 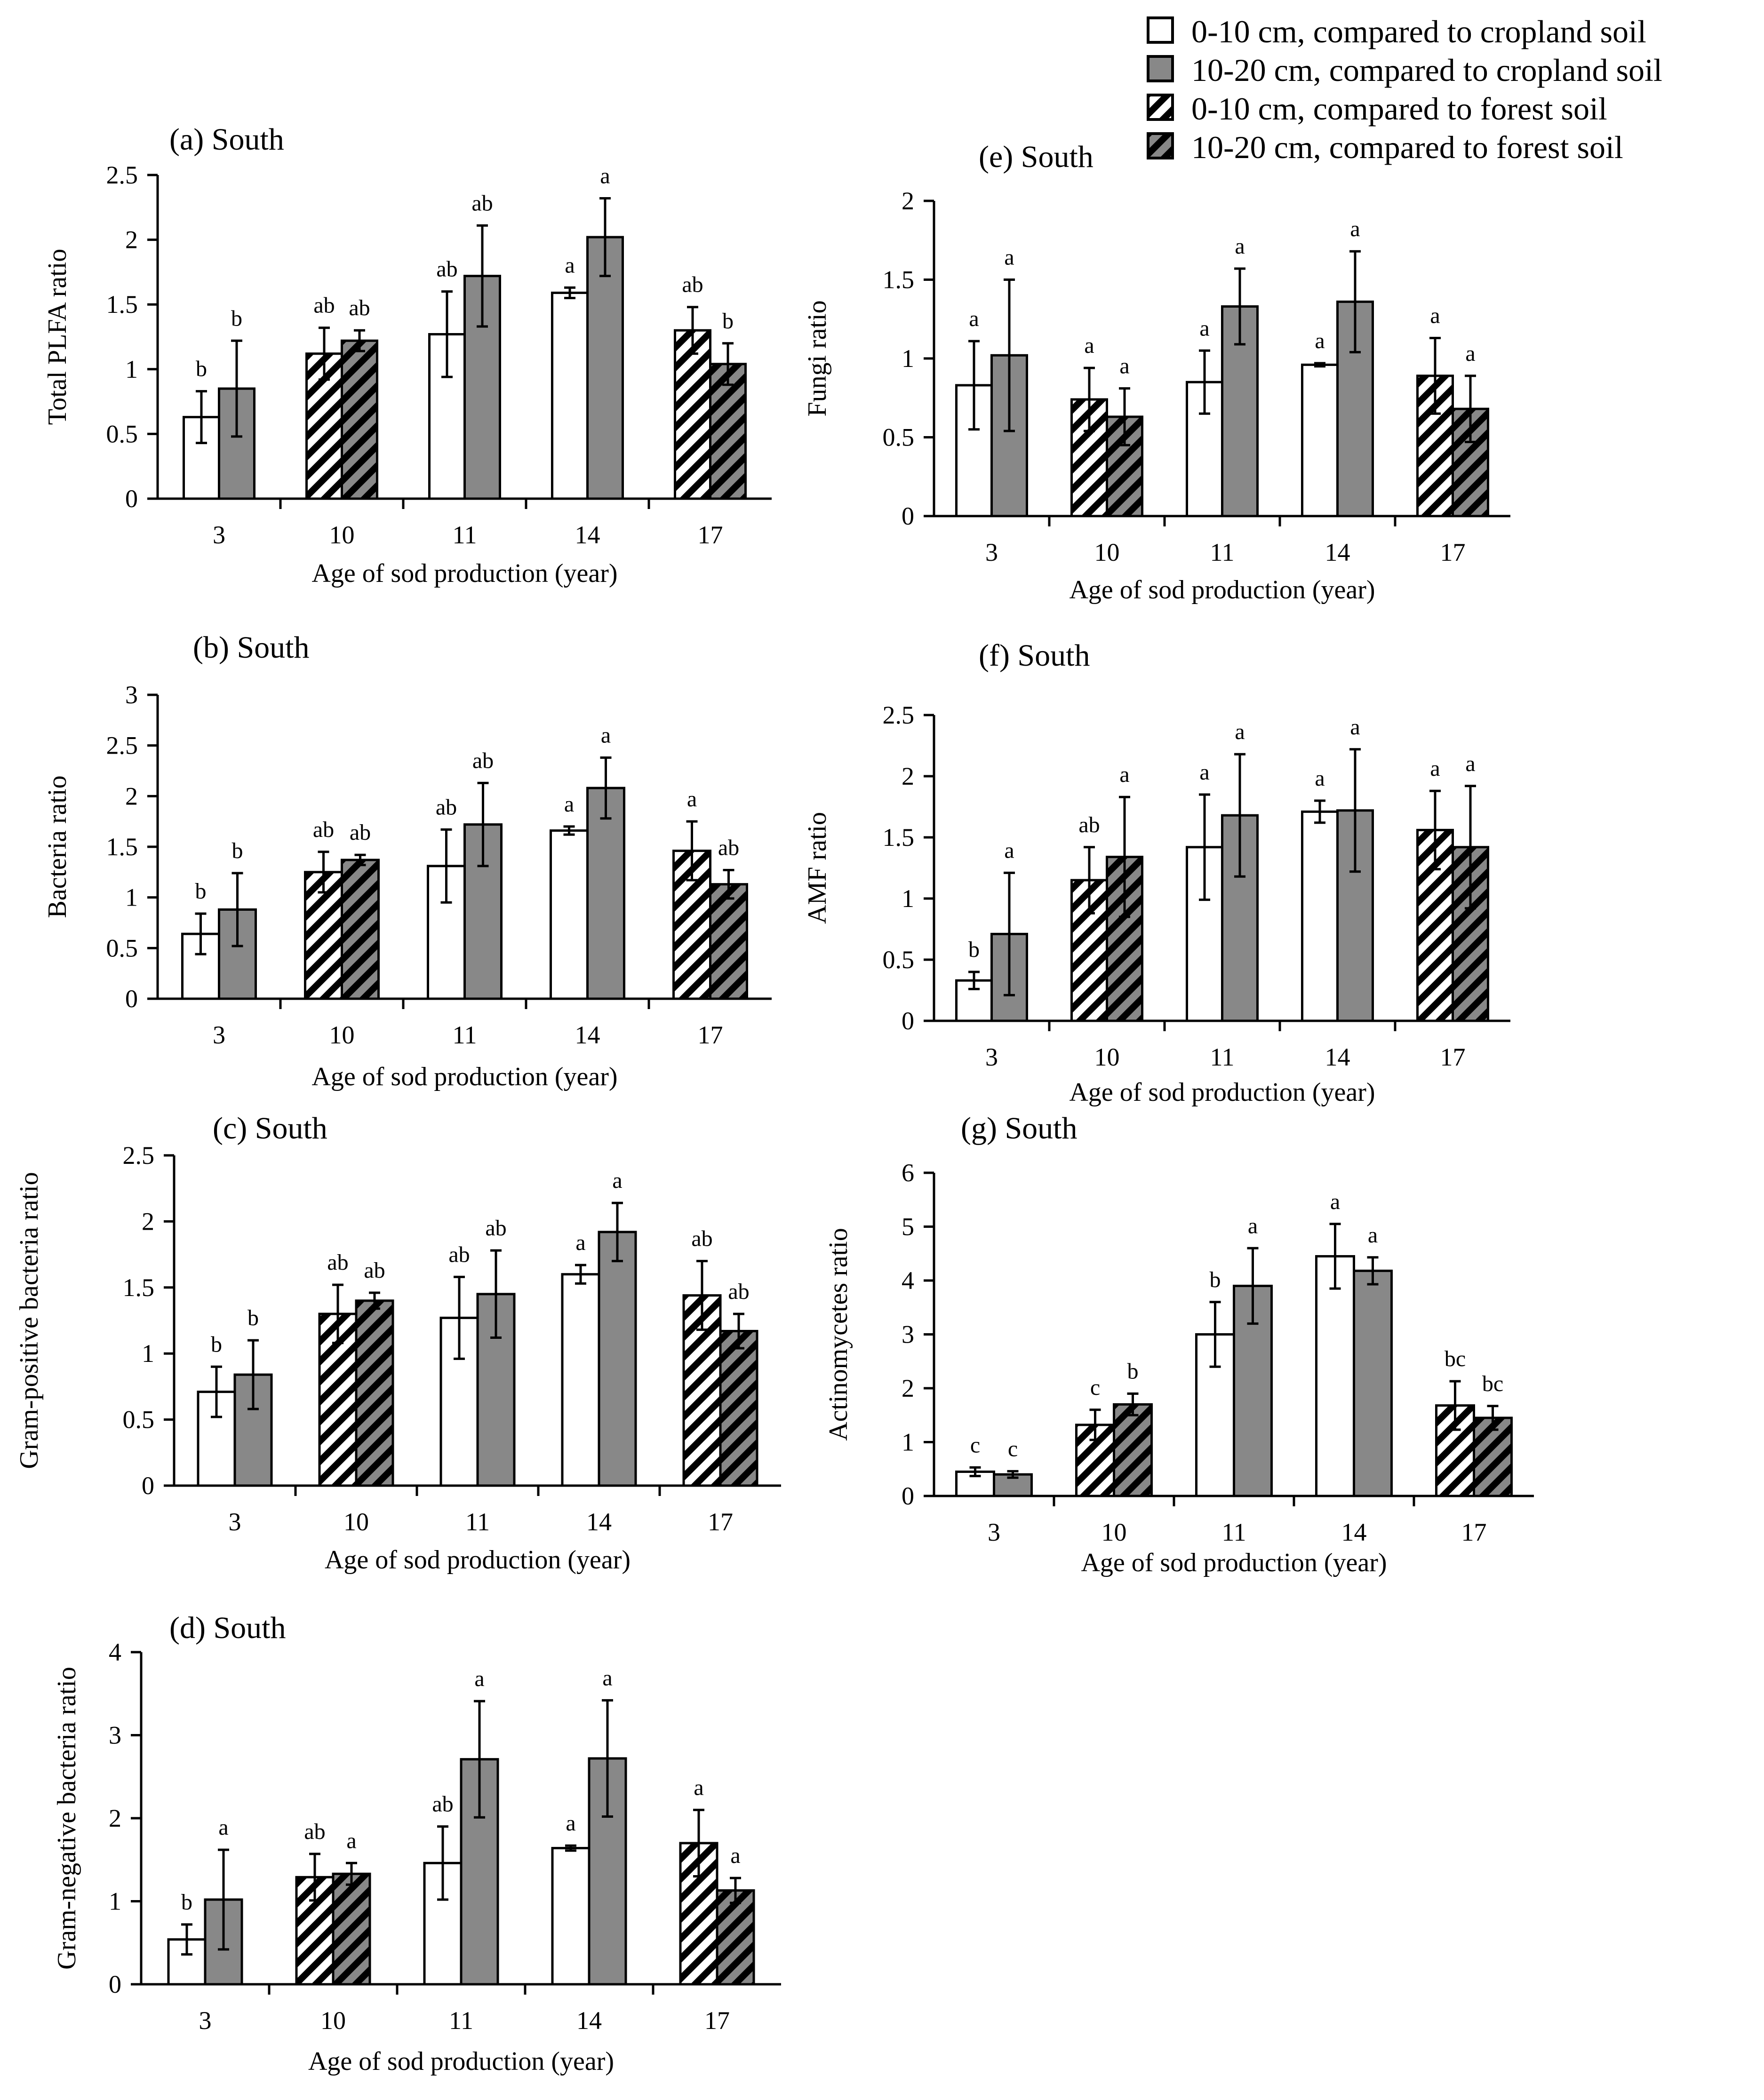 I want to click on significance-label: bc, so click(x=1455, y=1358).